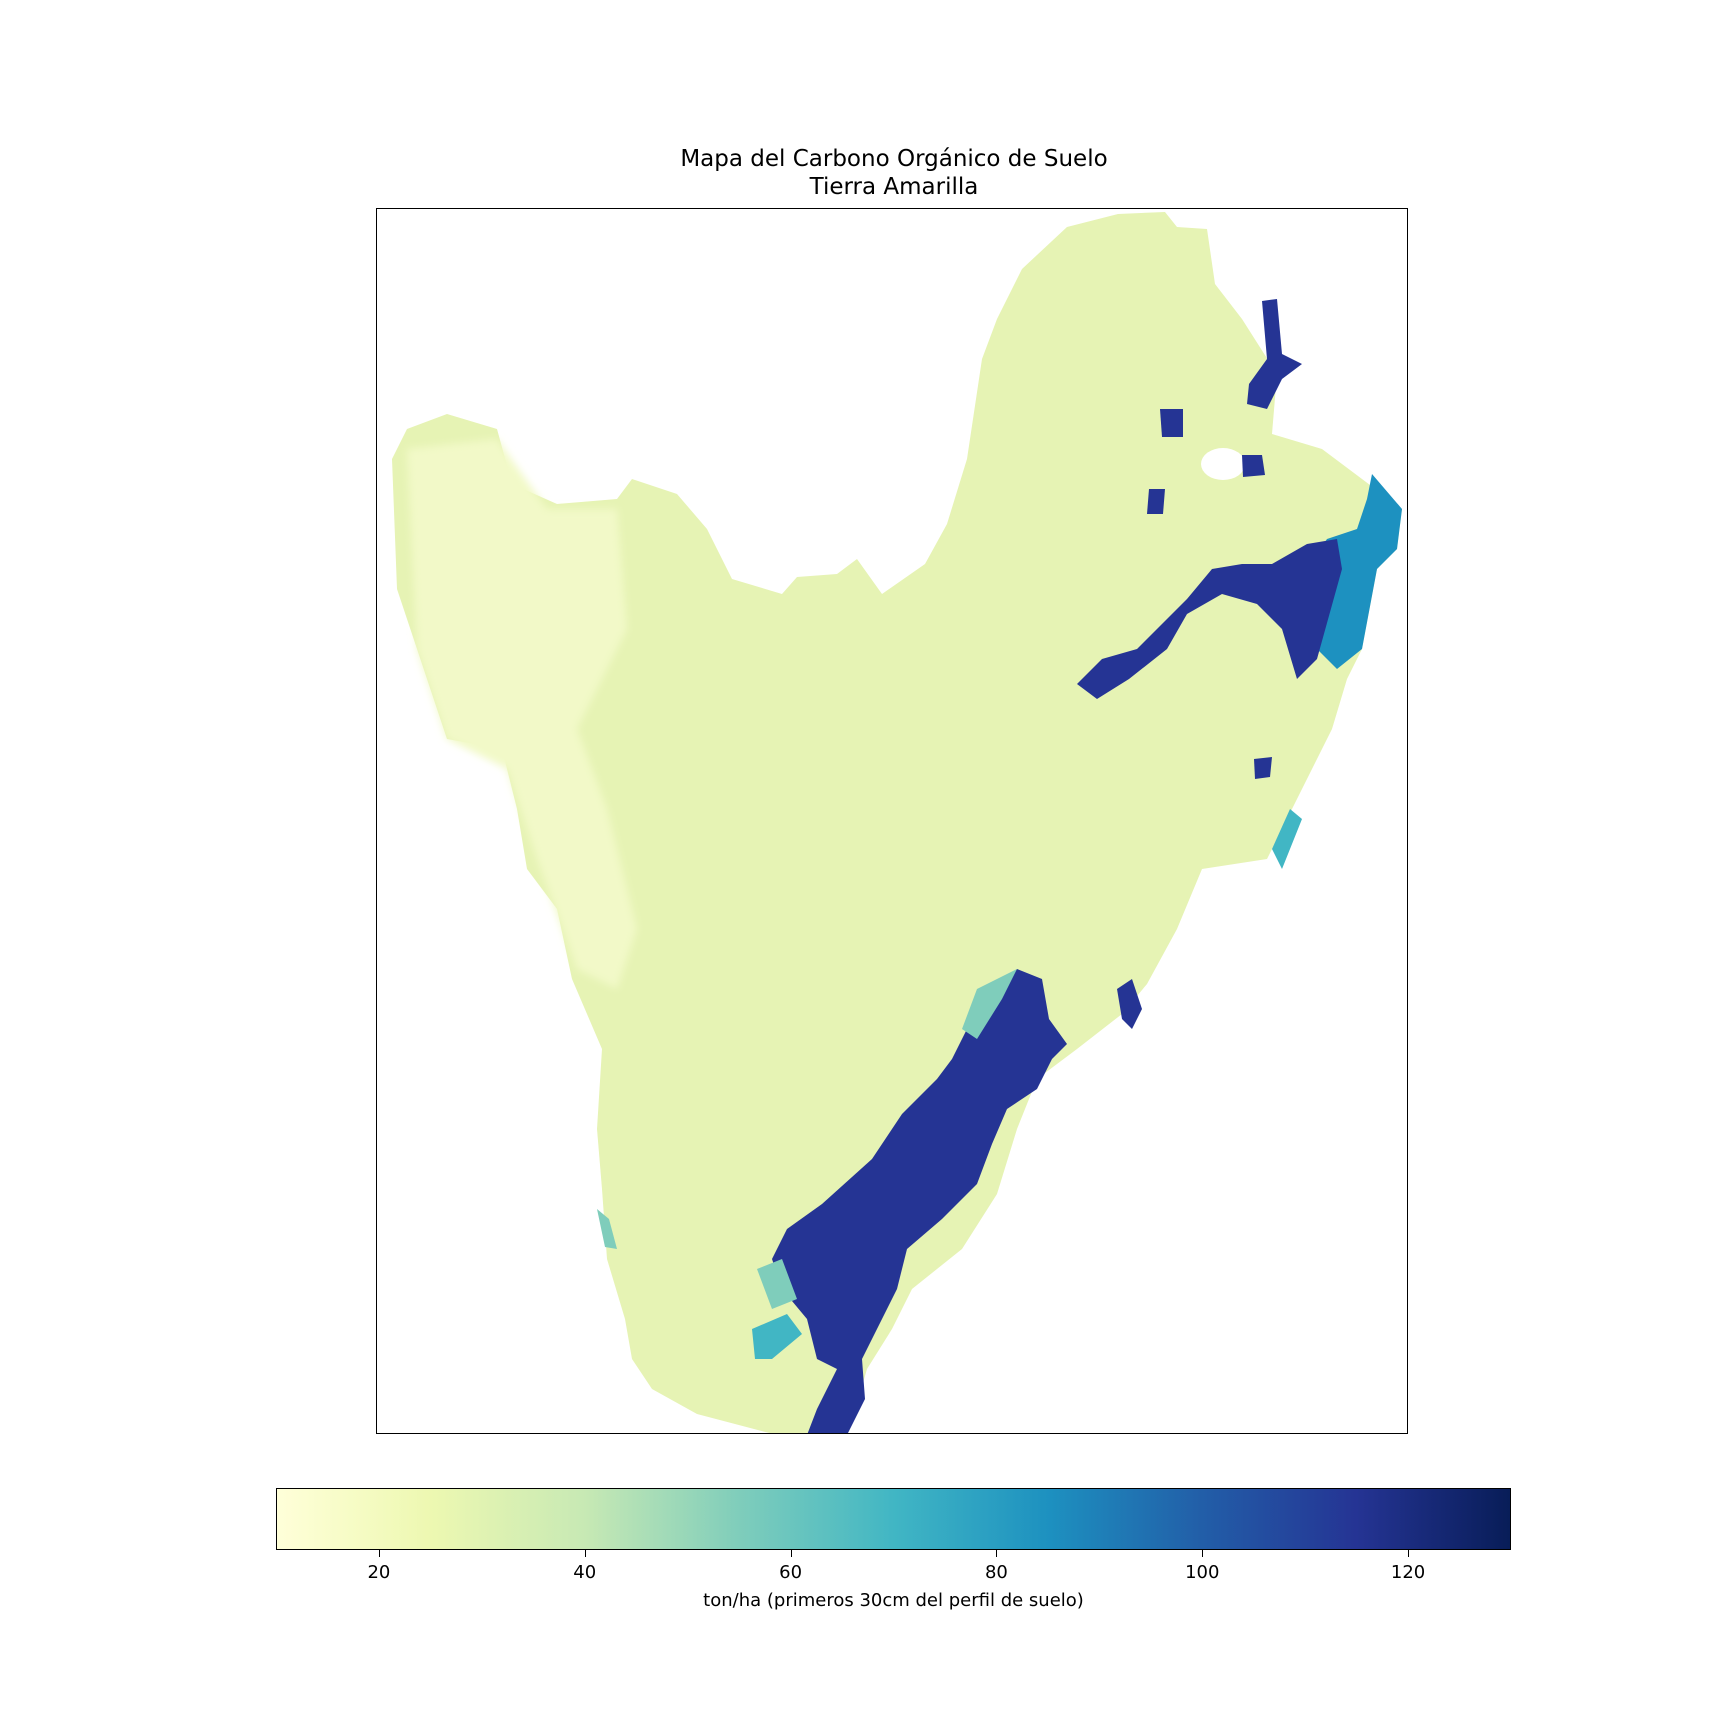  What do you see at coordinates (1287, 839) in the screenshot?
I see `east-fringe` at bounding box center [1287, 839].